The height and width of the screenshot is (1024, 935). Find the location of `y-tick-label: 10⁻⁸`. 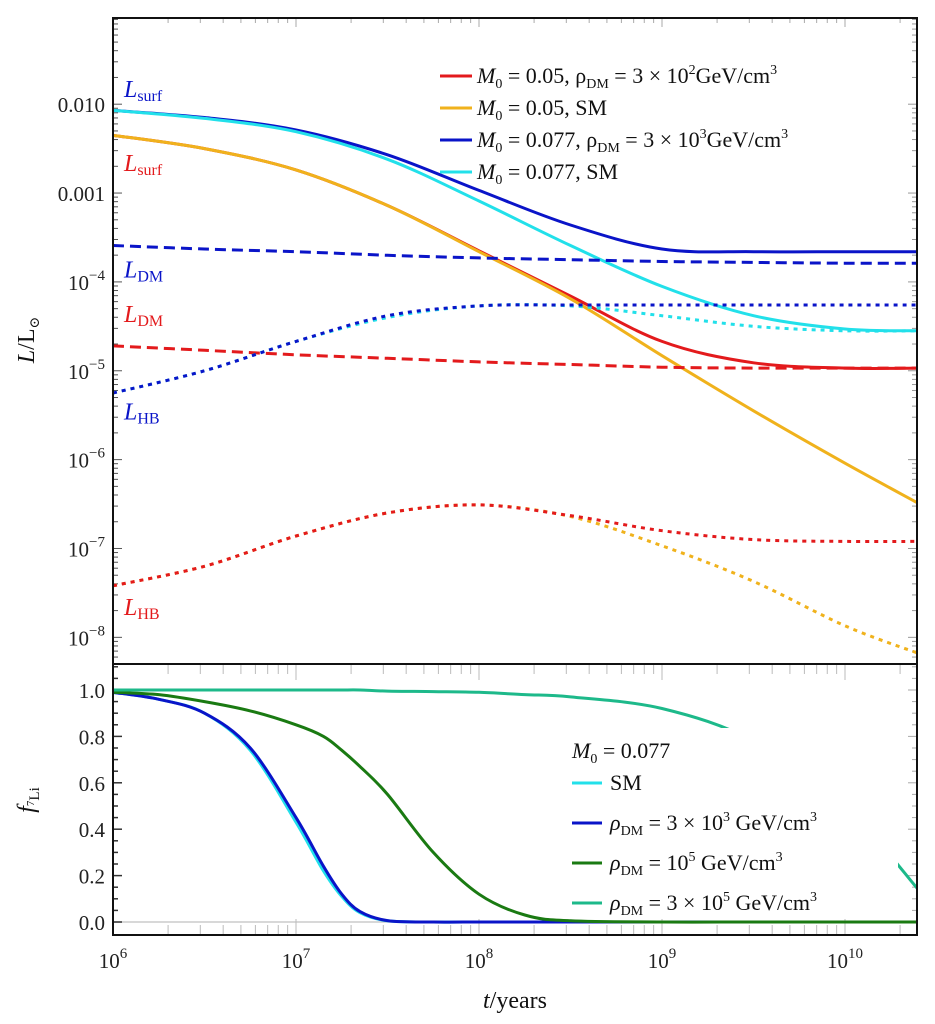

y-tick-label: 10⁻⁸ is located at coordinates (86, 636).